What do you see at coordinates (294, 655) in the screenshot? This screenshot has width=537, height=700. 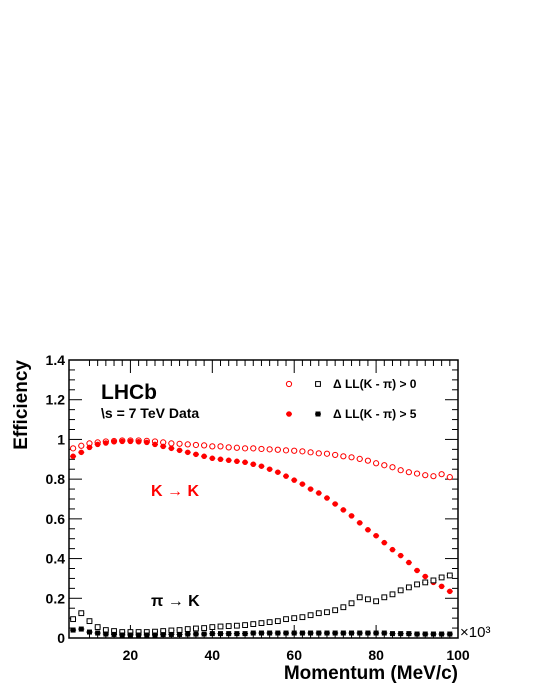 I see `x-tick-label: 60` at bounding box center [294, 655].